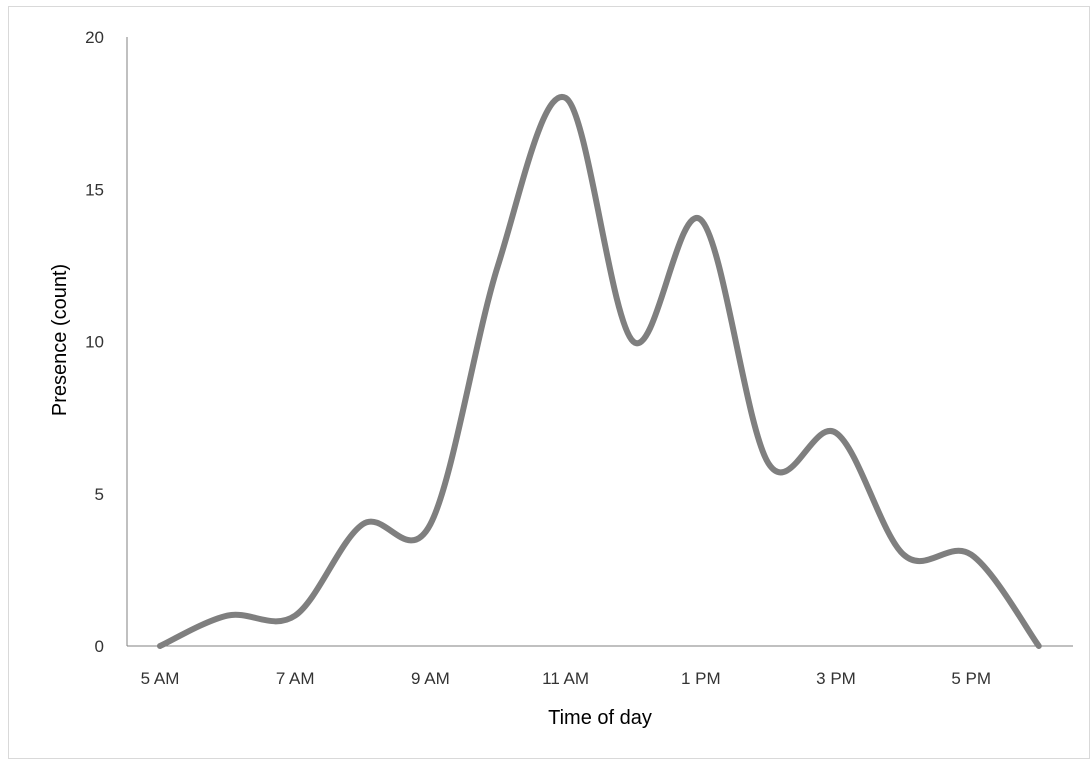  Describe the element at coordinates (94, 189) in the screenshot. I see `y-tick-label: 15` at that location.